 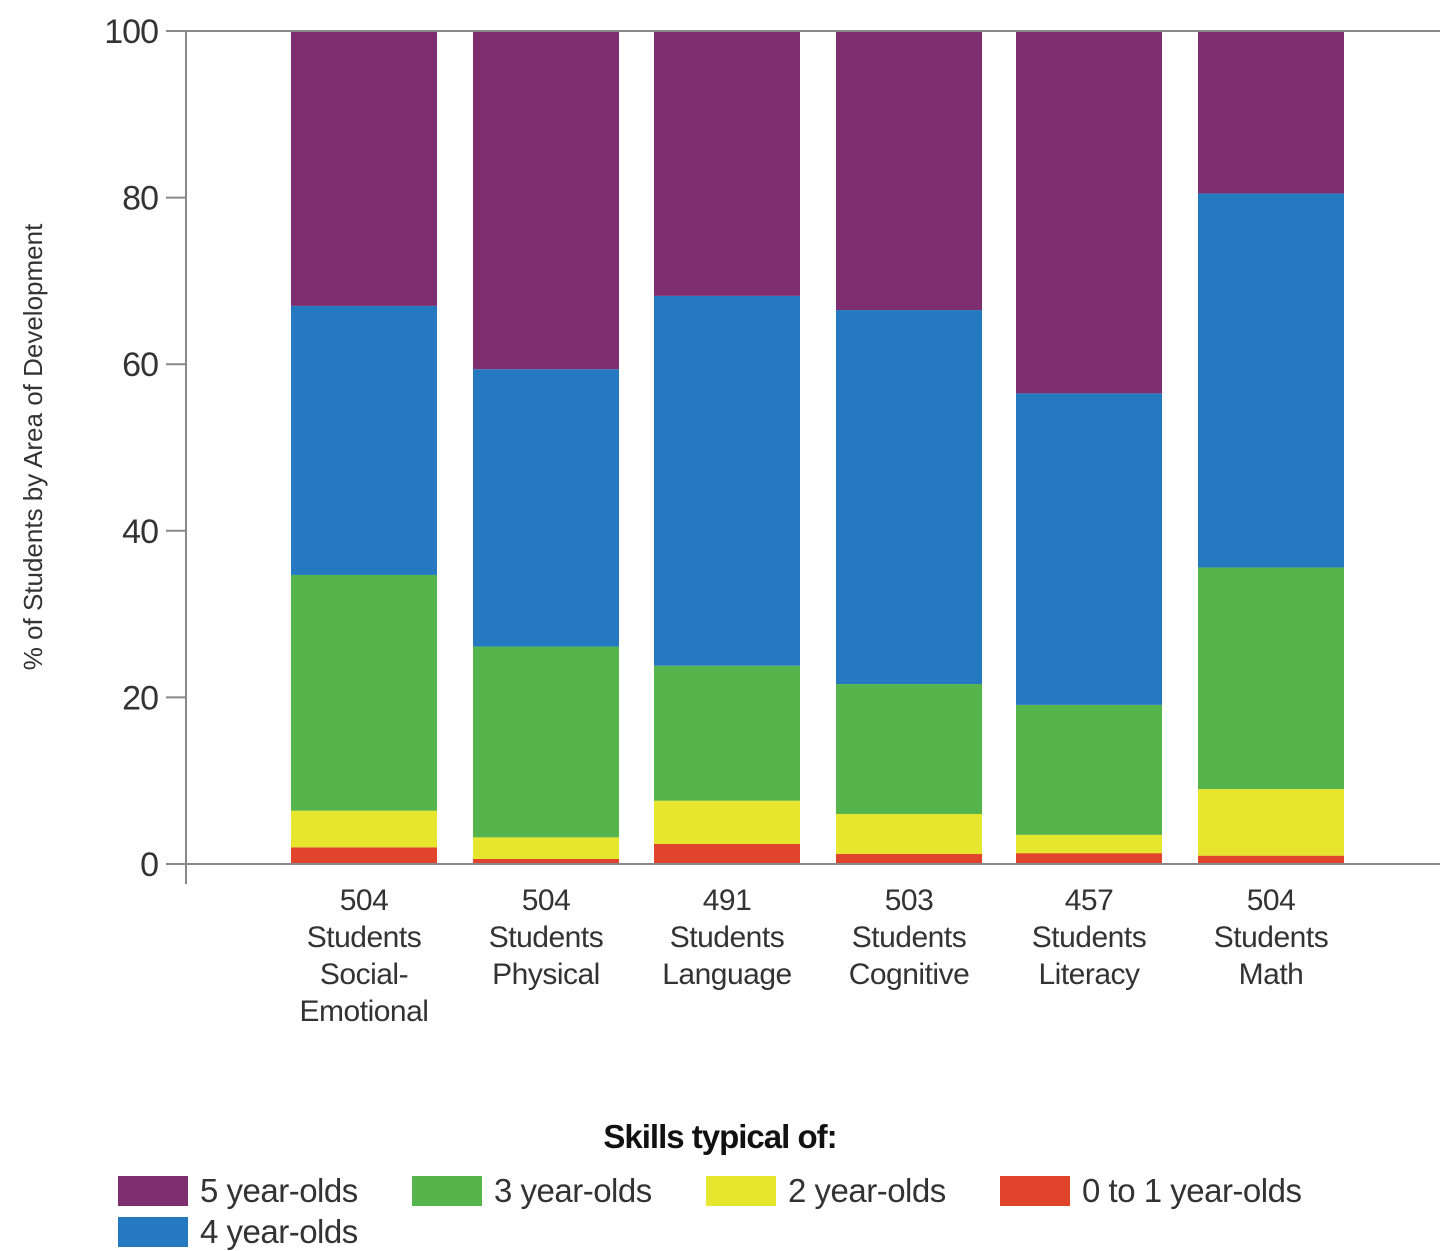 I want to click on legend-label-4-year-olds: 4 year-olds, so click(x=279, y=1231).